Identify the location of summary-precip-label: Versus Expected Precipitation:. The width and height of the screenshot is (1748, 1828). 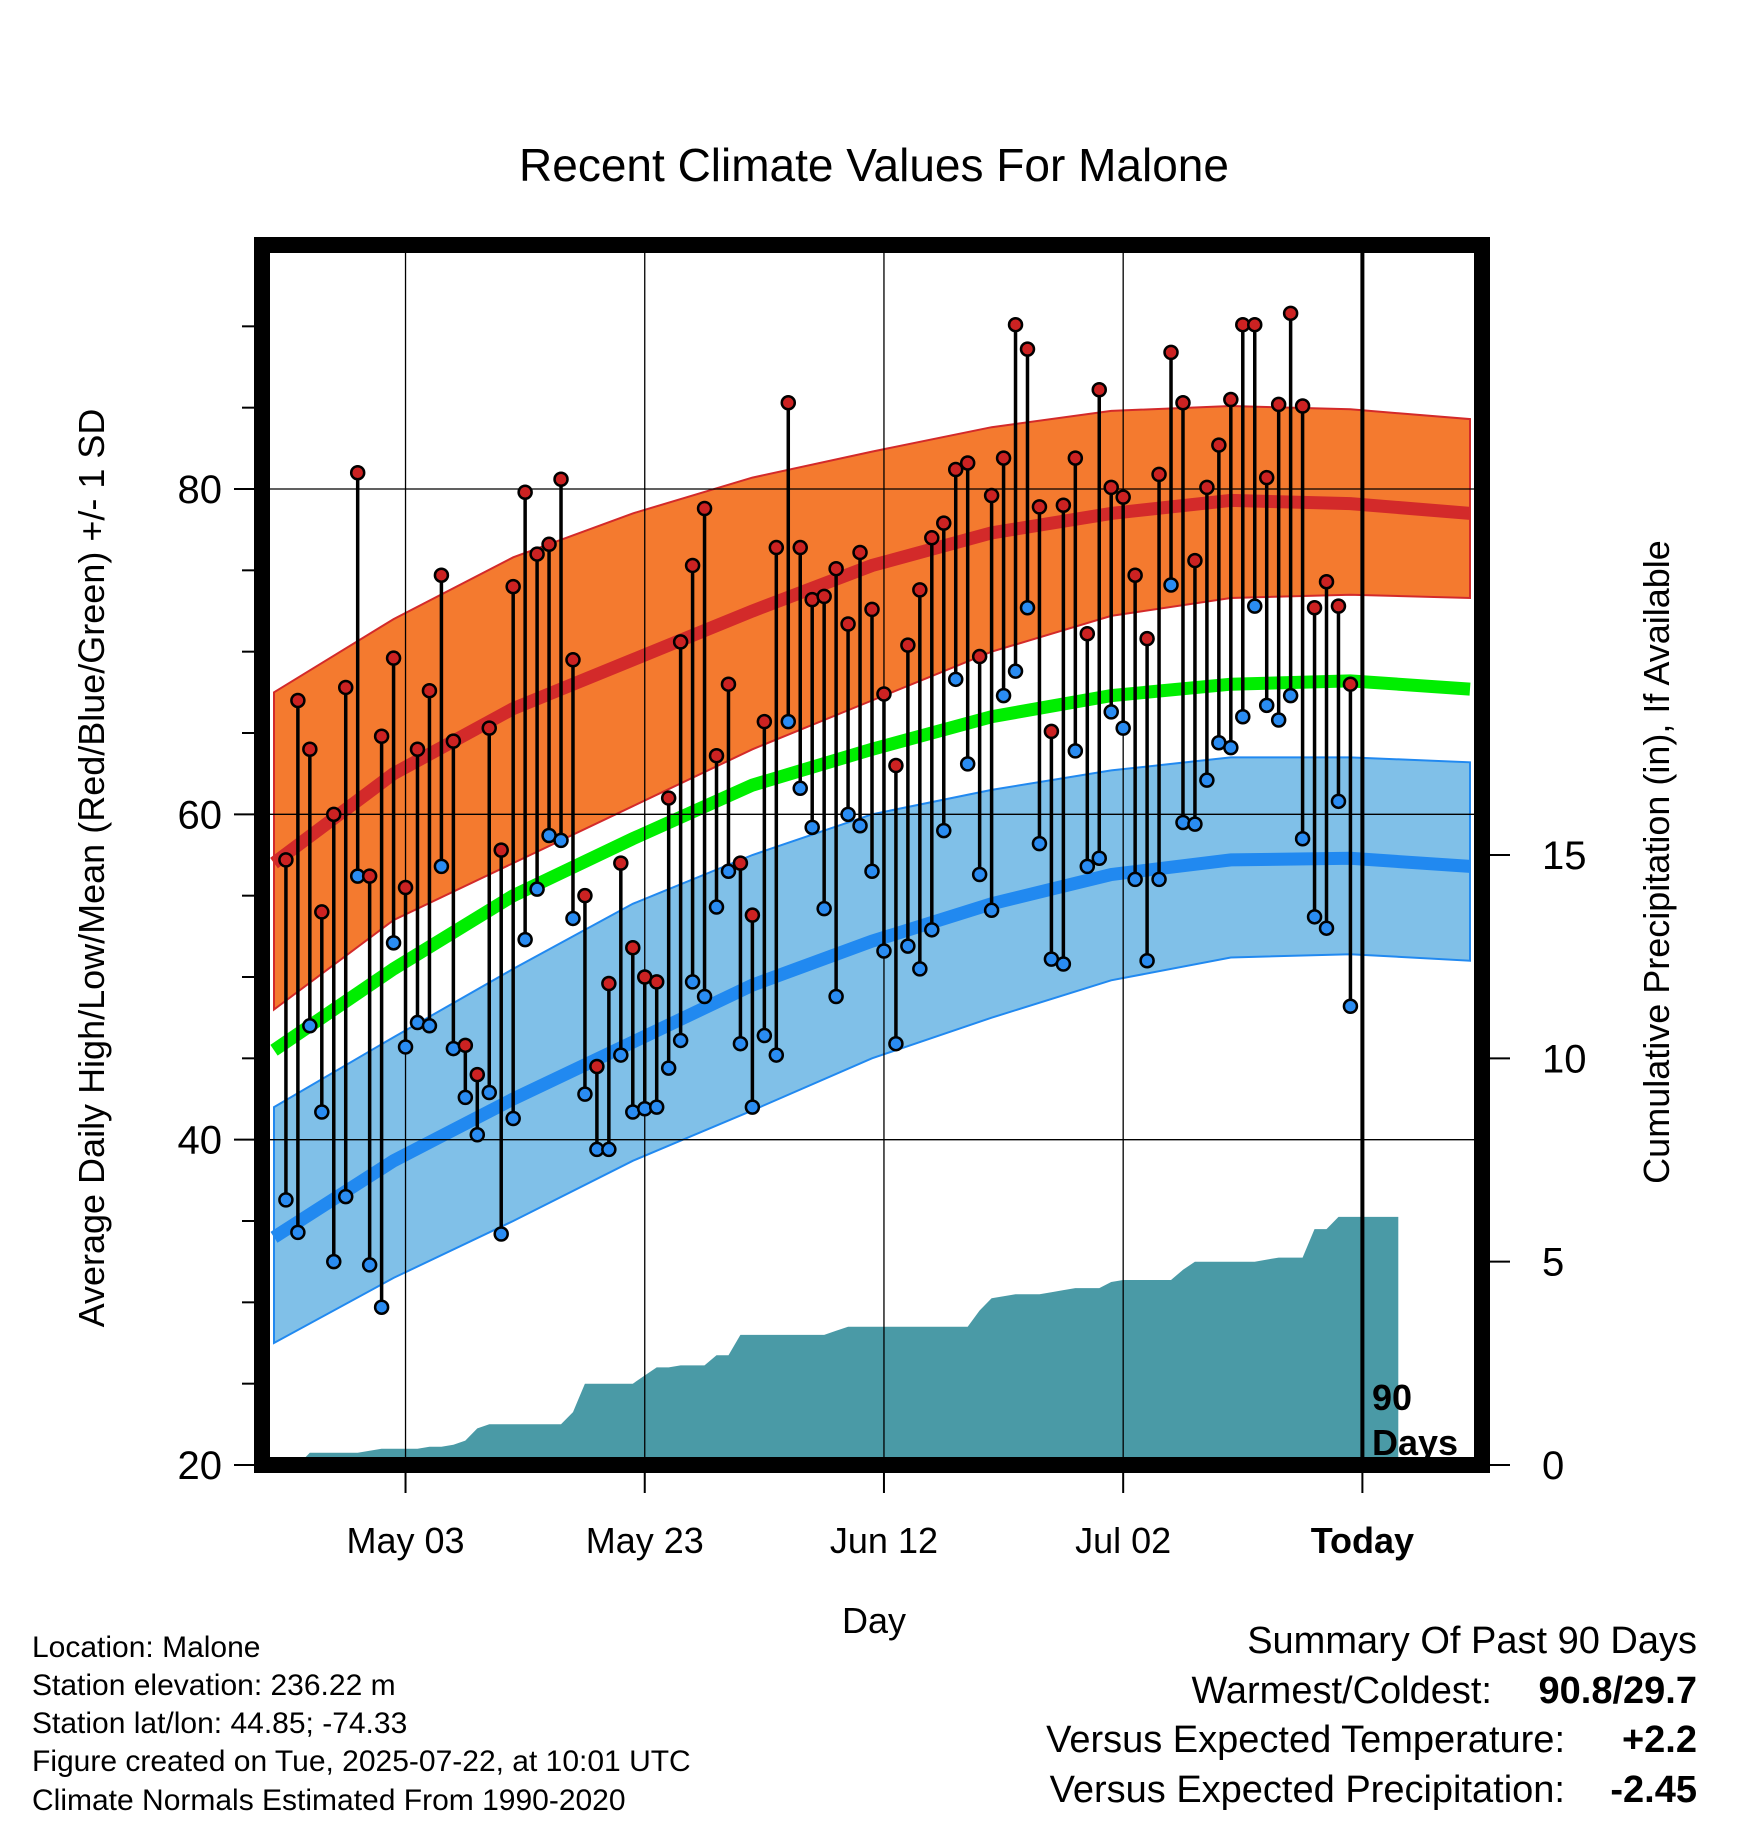
(1307, 1790).